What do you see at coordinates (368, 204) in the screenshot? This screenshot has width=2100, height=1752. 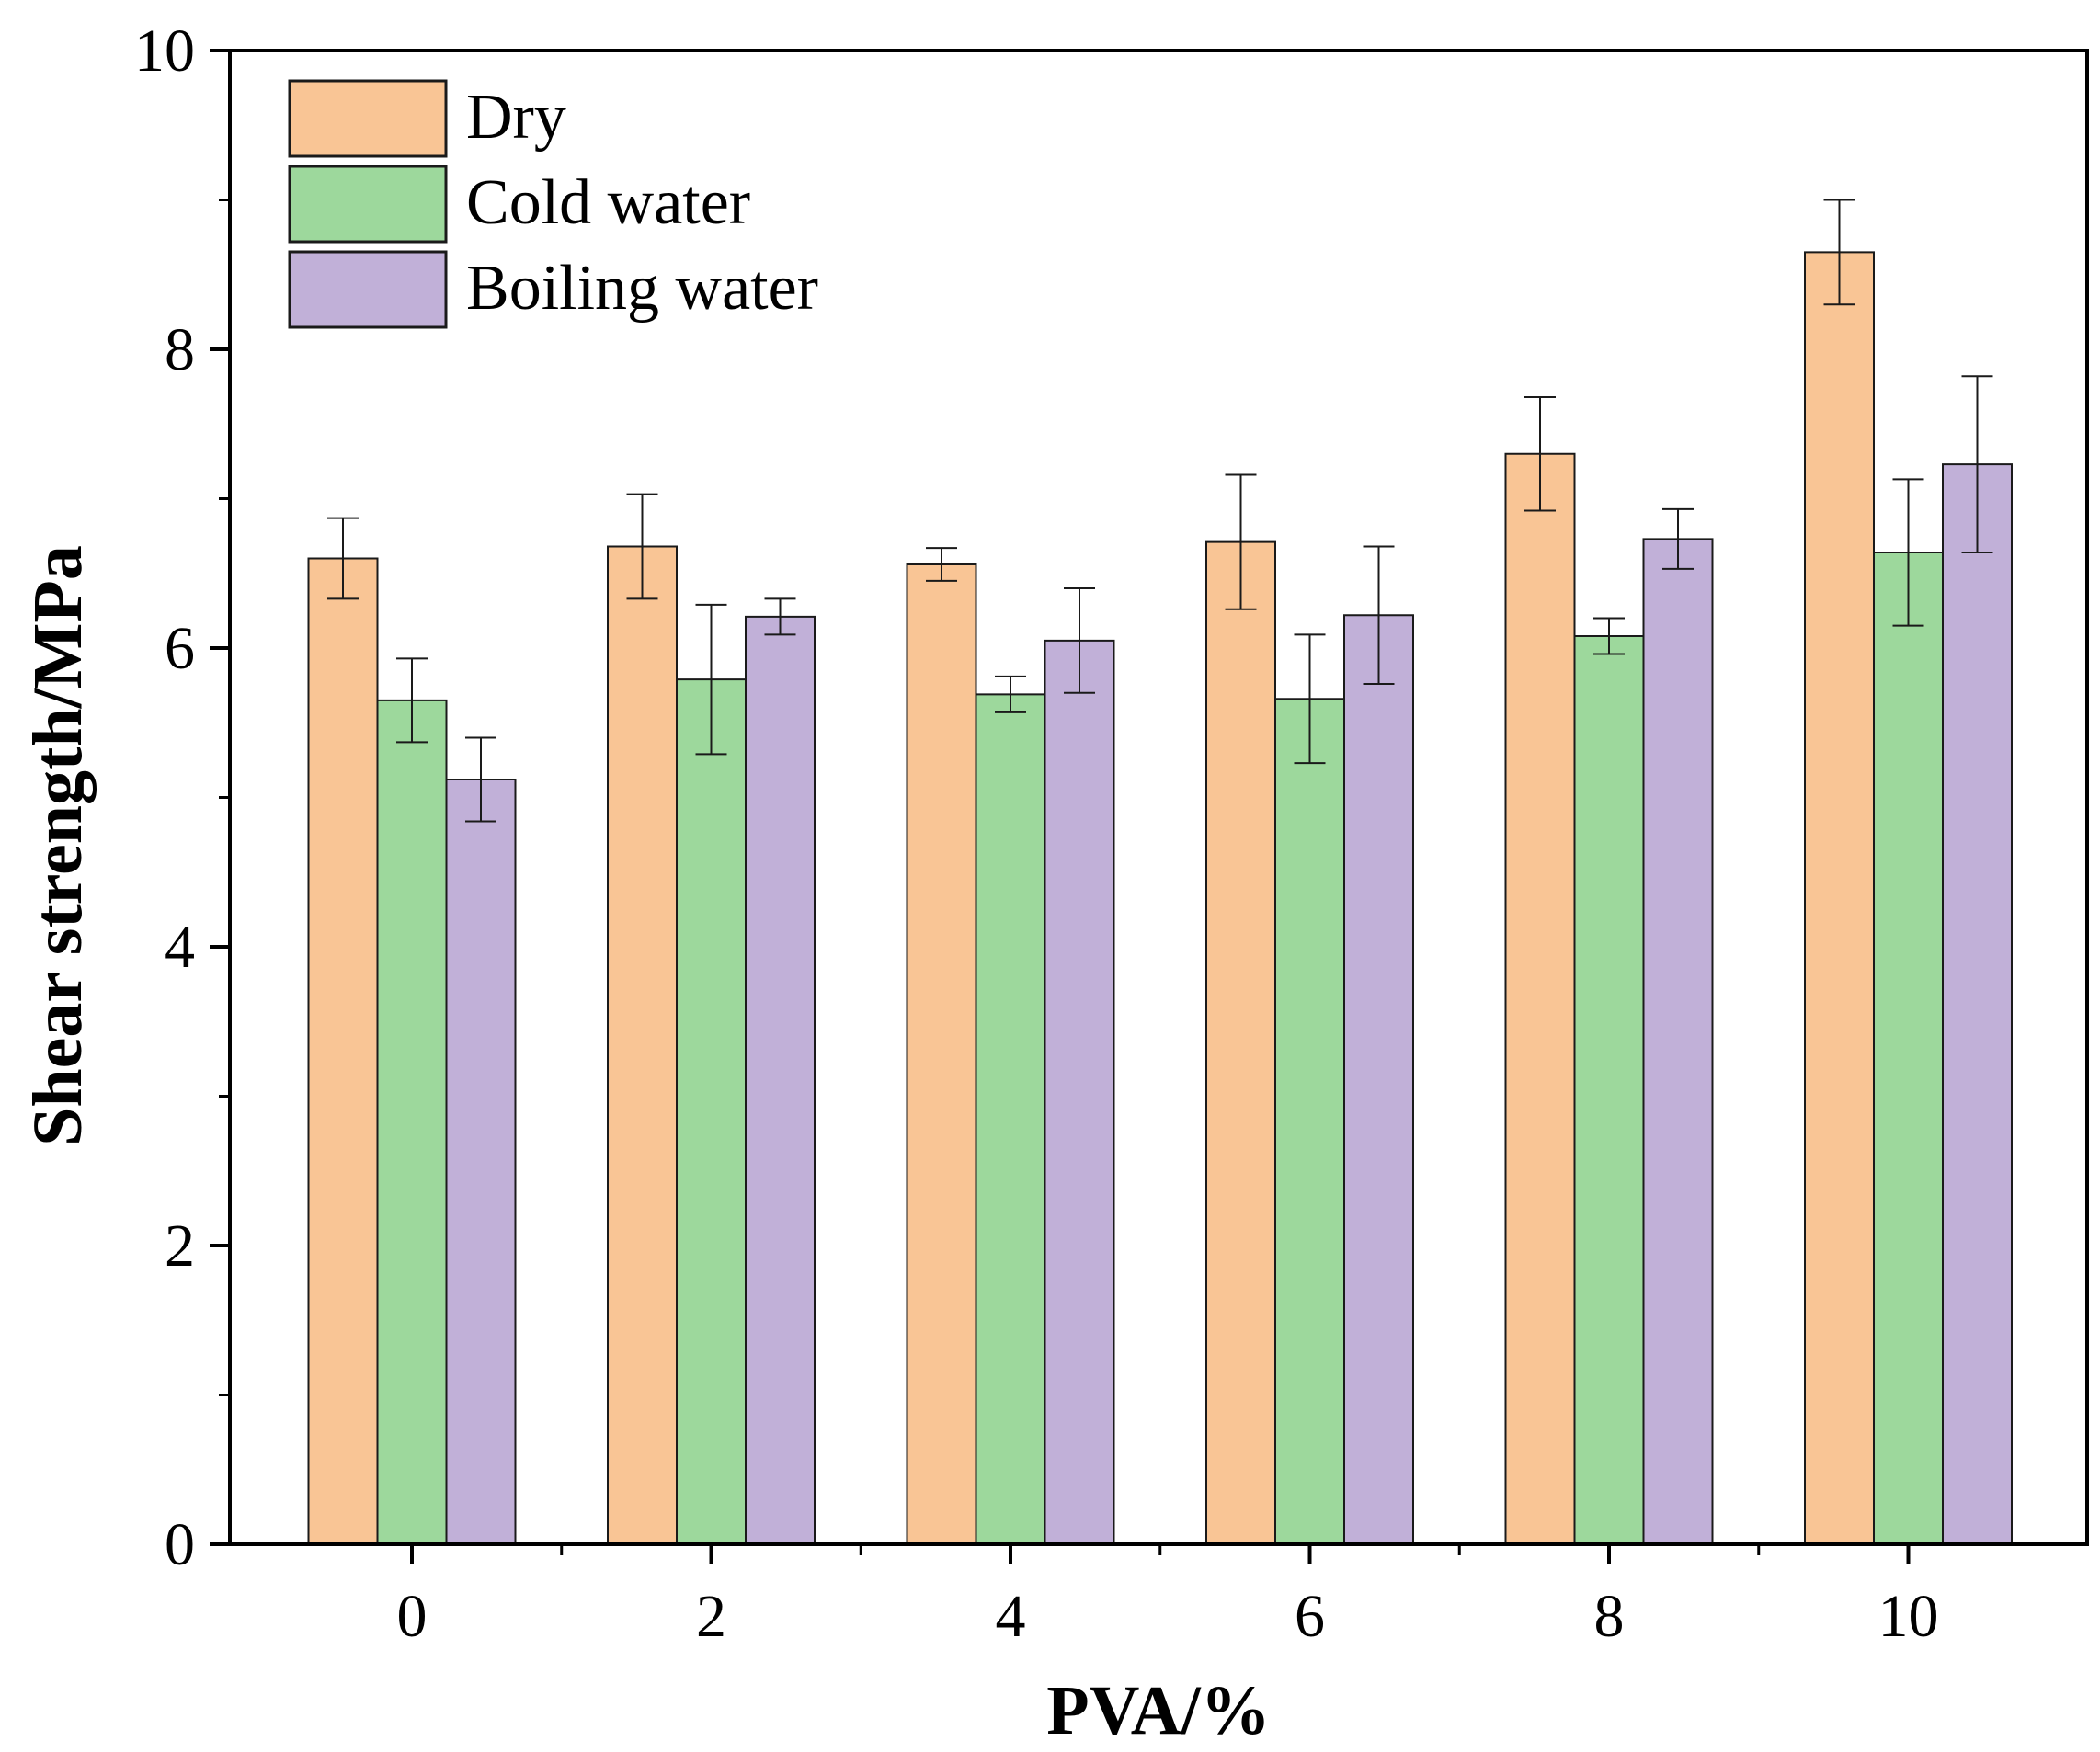 I see `legend-swatch-cold-water` at bounding box center [368, 204].